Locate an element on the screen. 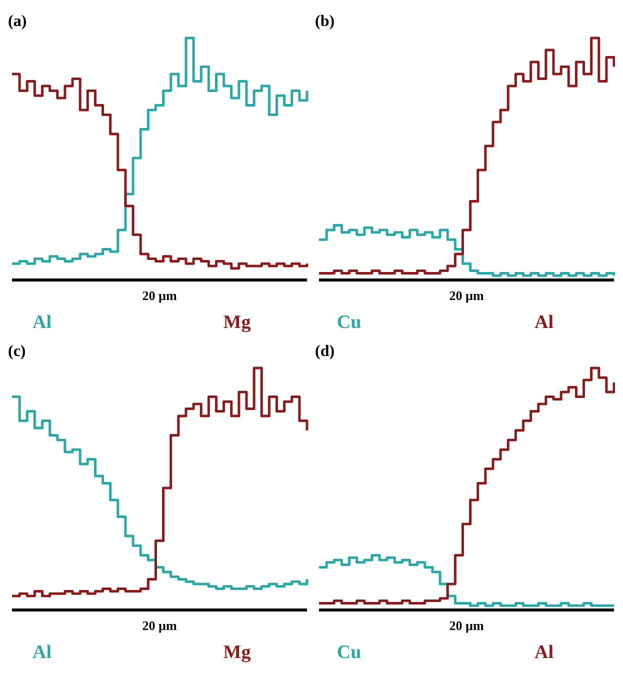 This screenshot has width=623, height=676. chart-title: (d) is located at coordinates (325, 351).